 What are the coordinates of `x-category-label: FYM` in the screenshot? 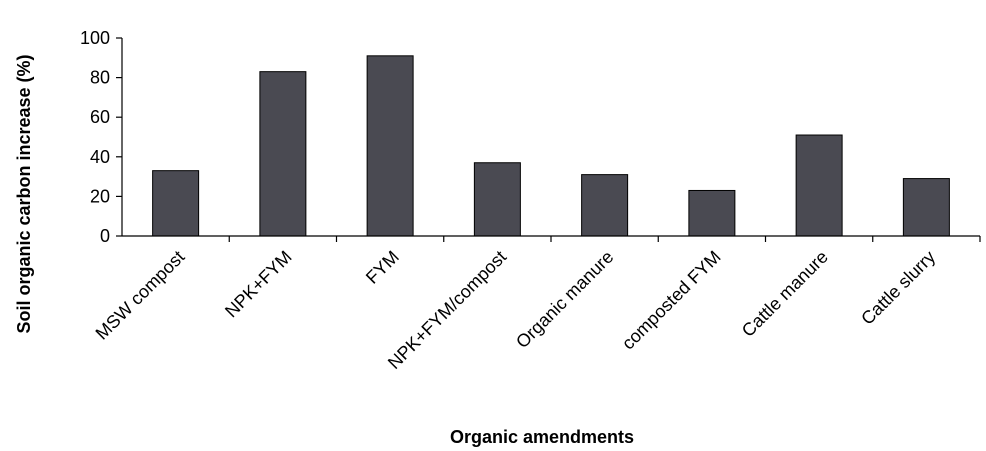 It's located at (382, 267).